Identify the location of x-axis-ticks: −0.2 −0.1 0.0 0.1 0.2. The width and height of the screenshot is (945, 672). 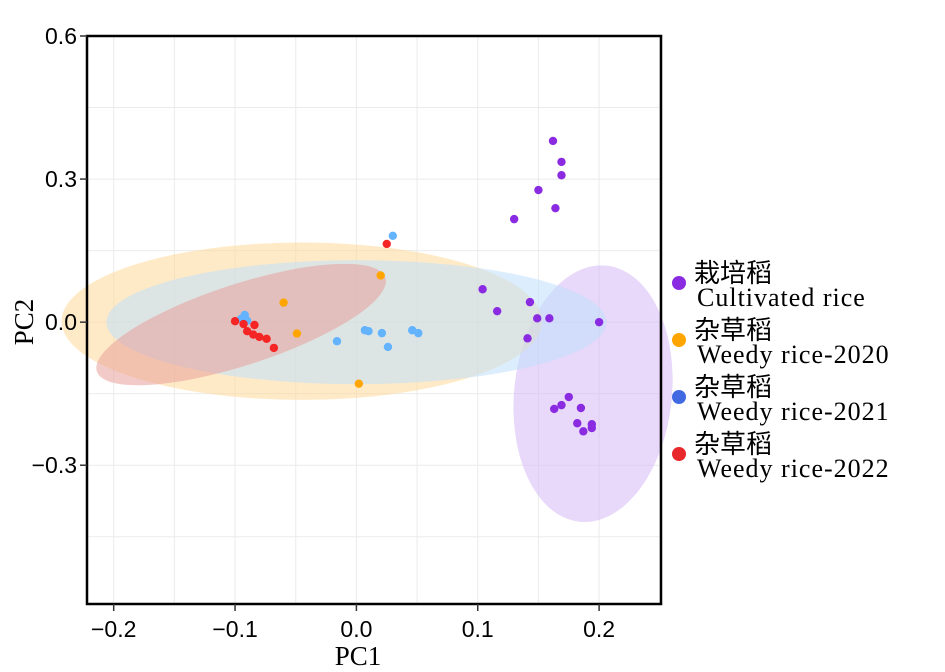
(353, 623).